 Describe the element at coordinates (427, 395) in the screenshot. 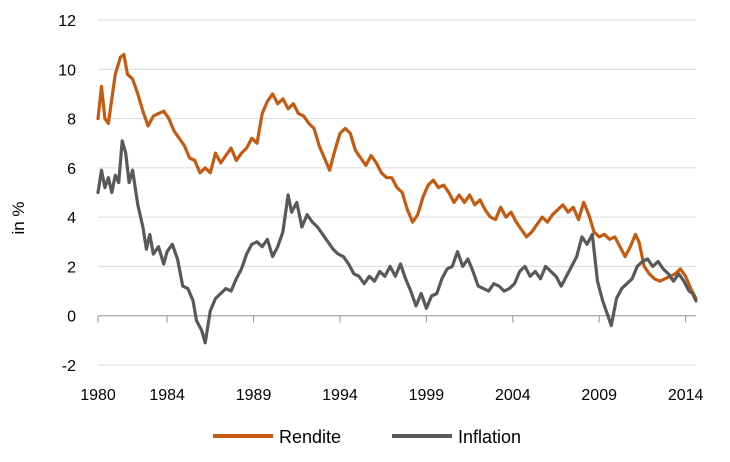

I see `x-tick-label: 1999` at that location.